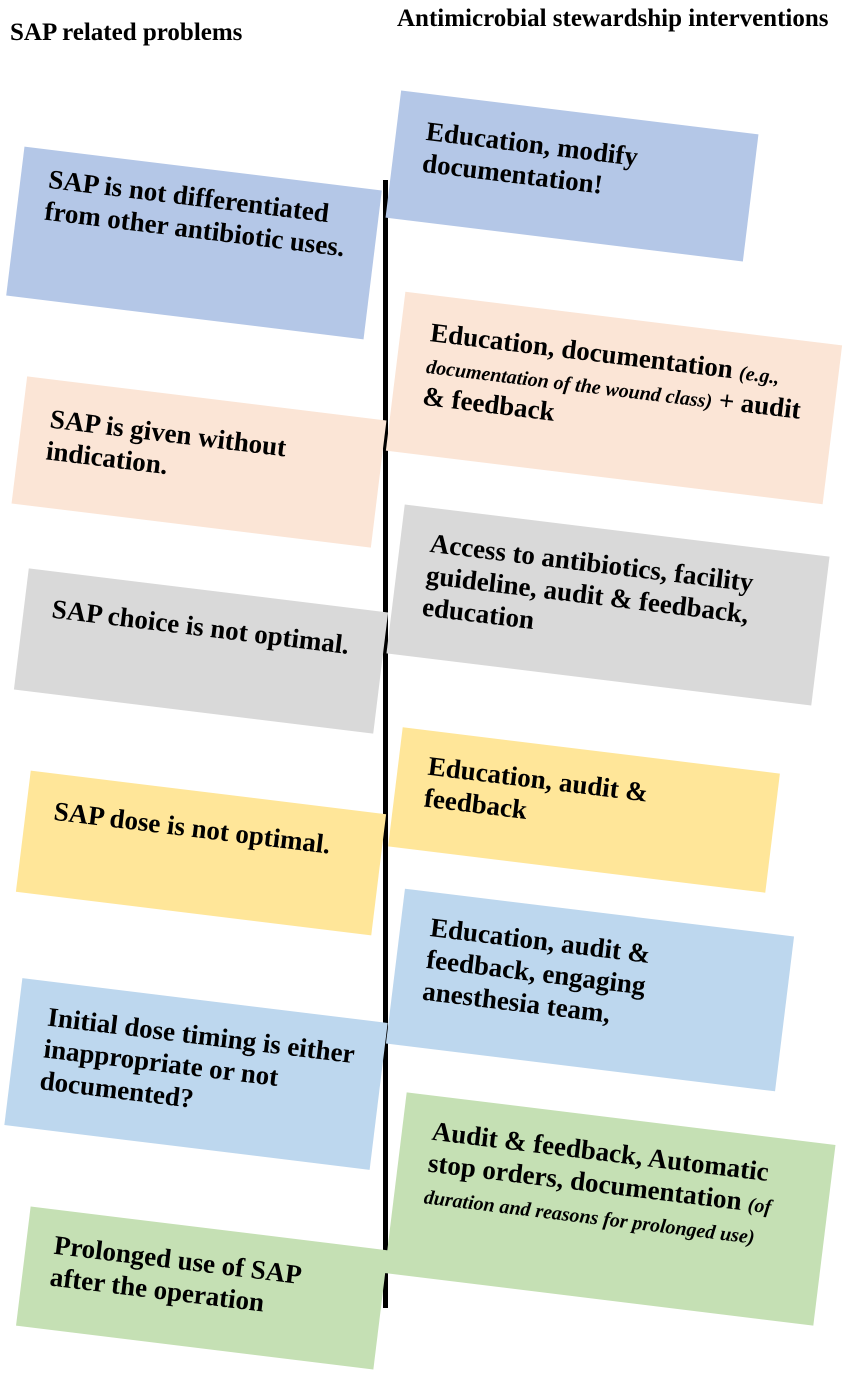 Image resolution: width=851 pixels, height=1379 pixels. What do you see at coordinates (175, 1273) in the screenshot?
I see `problem-text-6: Prolonged use of SAP after the operation` at bounding box center [175, 1273].